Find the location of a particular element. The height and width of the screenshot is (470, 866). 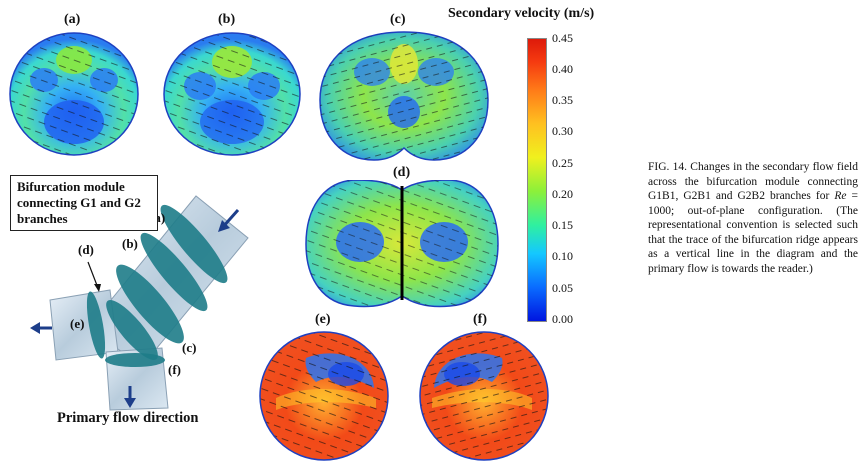

primary-flow-label: Primary flow direction is located at coordinates (128, 418).